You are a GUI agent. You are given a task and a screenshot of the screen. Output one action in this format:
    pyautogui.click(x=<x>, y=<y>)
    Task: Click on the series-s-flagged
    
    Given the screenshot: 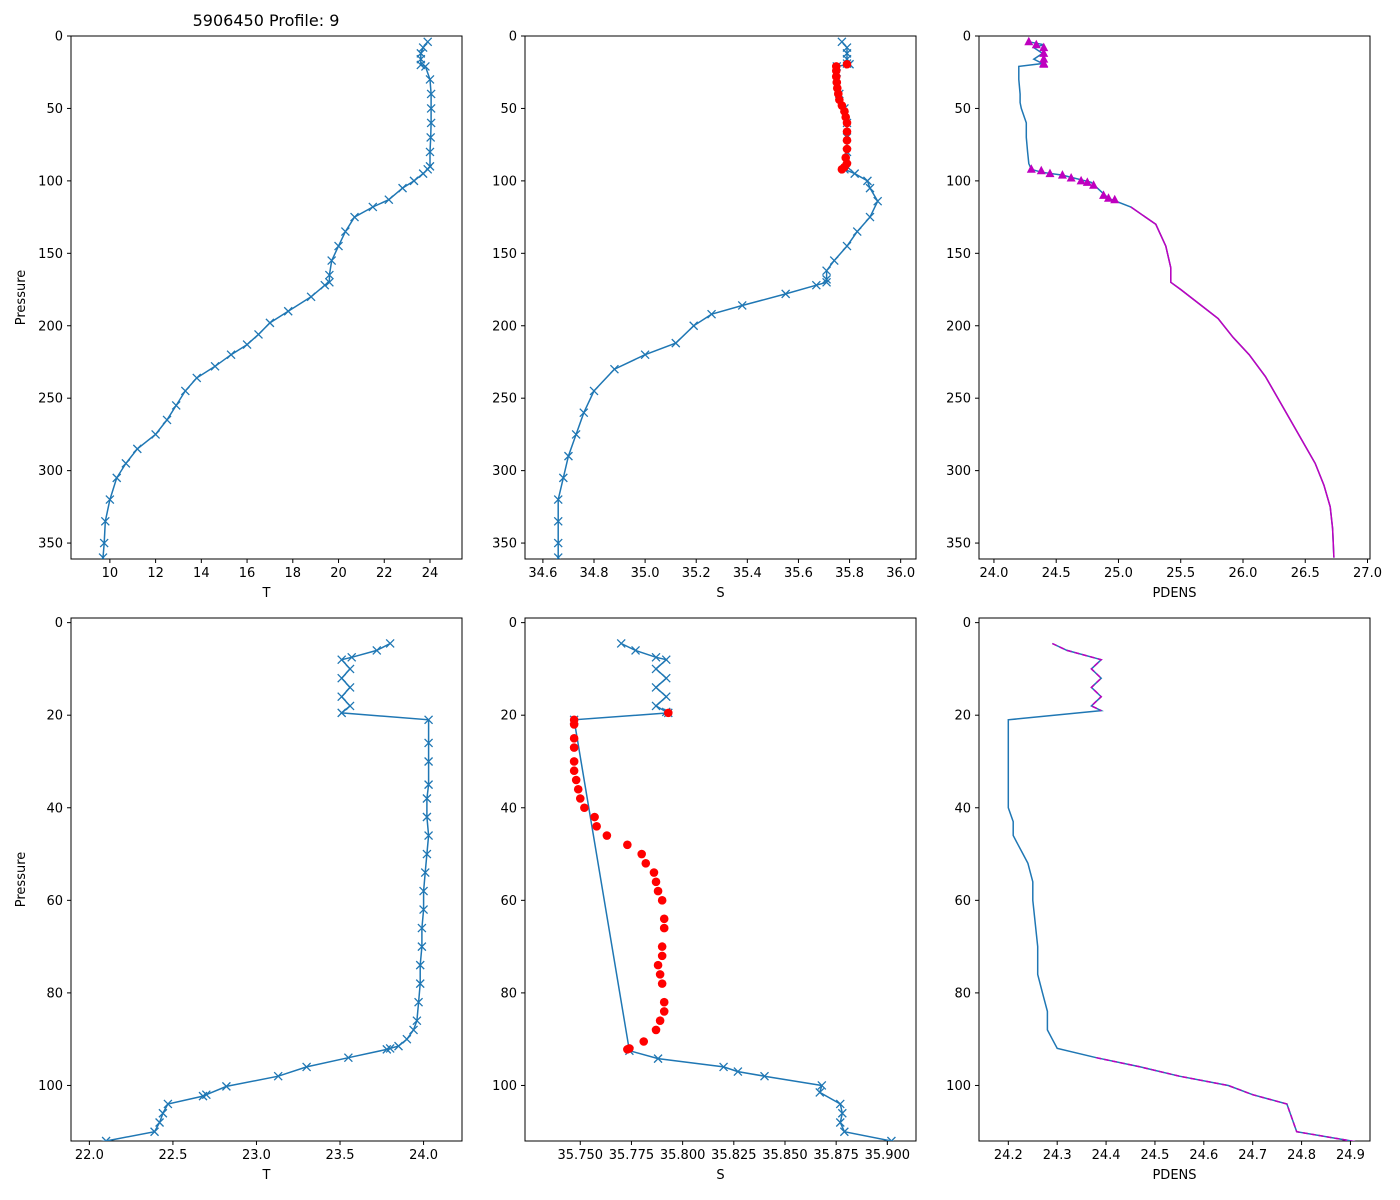 What is the action you would take?
    pyautogui.click(x=621, y=881)
    